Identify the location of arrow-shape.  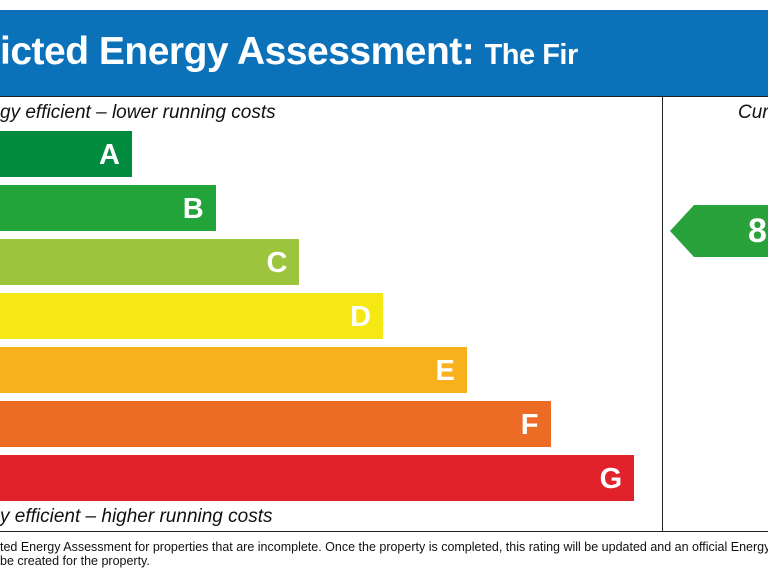
(719, 231).